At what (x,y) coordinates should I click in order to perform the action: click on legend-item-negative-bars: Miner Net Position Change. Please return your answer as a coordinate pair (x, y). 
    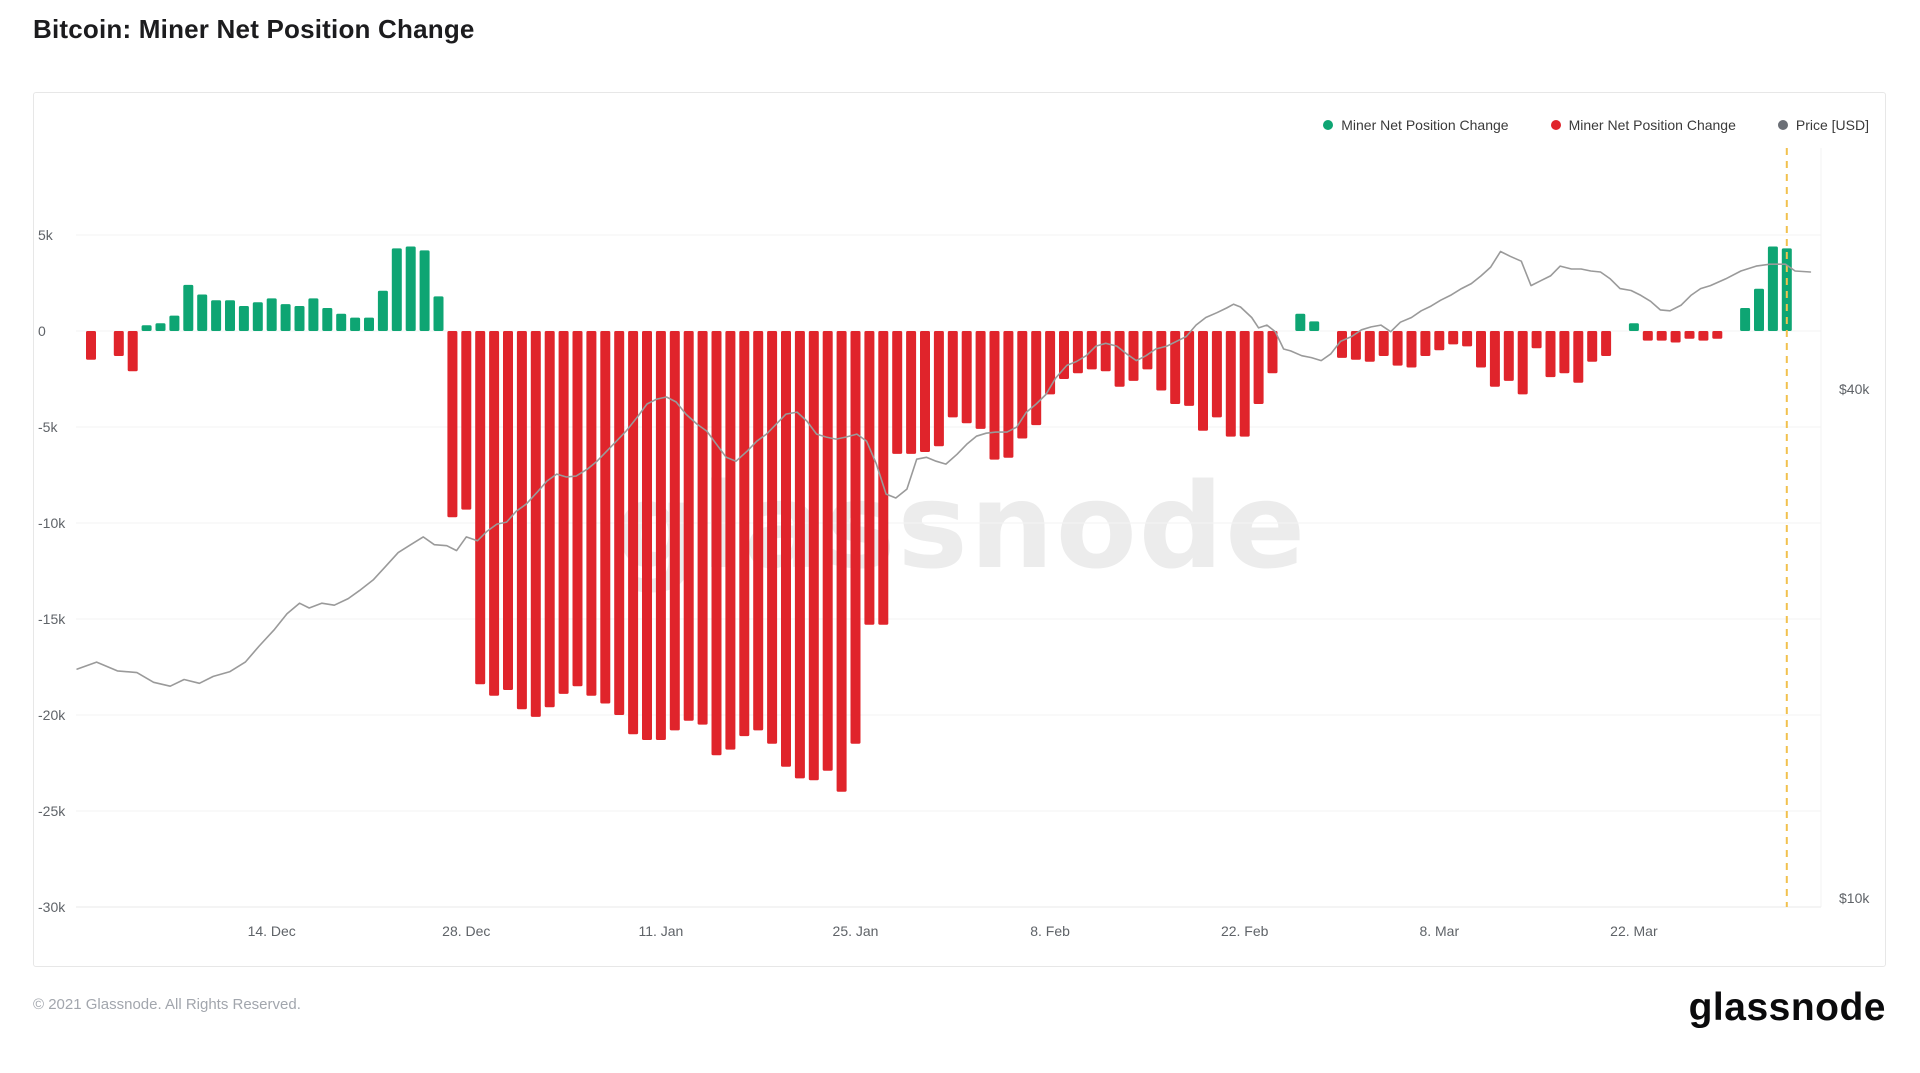
    Looking at the image, I should click on (1643, 125).